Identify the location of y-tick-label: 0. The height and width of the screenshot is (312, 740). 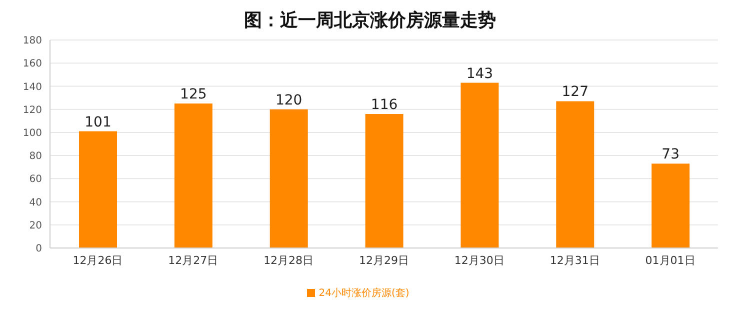
(39, 249).